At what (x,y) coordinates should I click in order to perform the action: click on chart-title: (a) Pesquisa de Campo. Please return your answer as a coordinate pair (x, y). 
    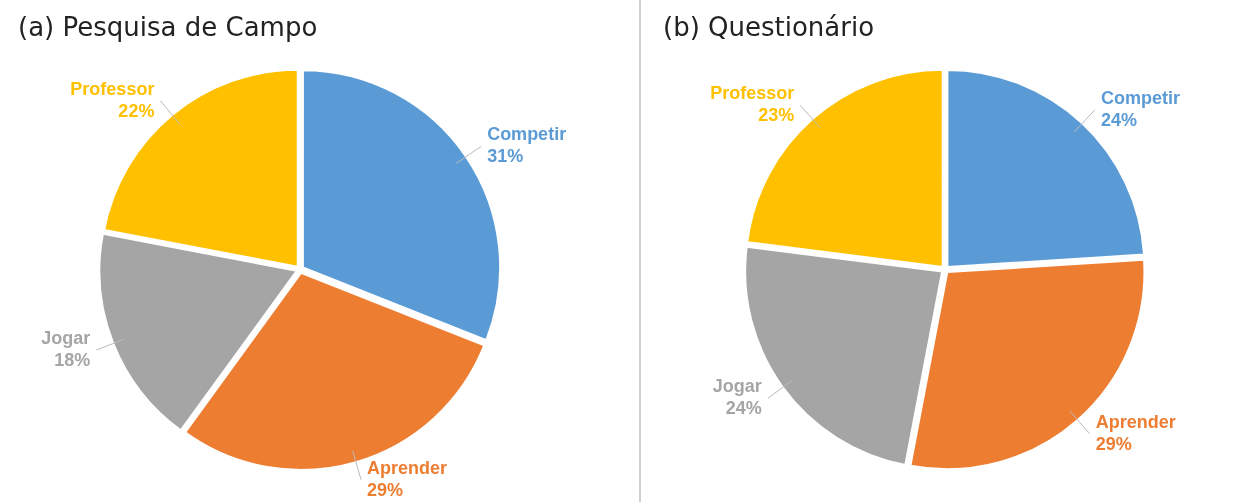
    Looking at the image, I should click on (168, 27).